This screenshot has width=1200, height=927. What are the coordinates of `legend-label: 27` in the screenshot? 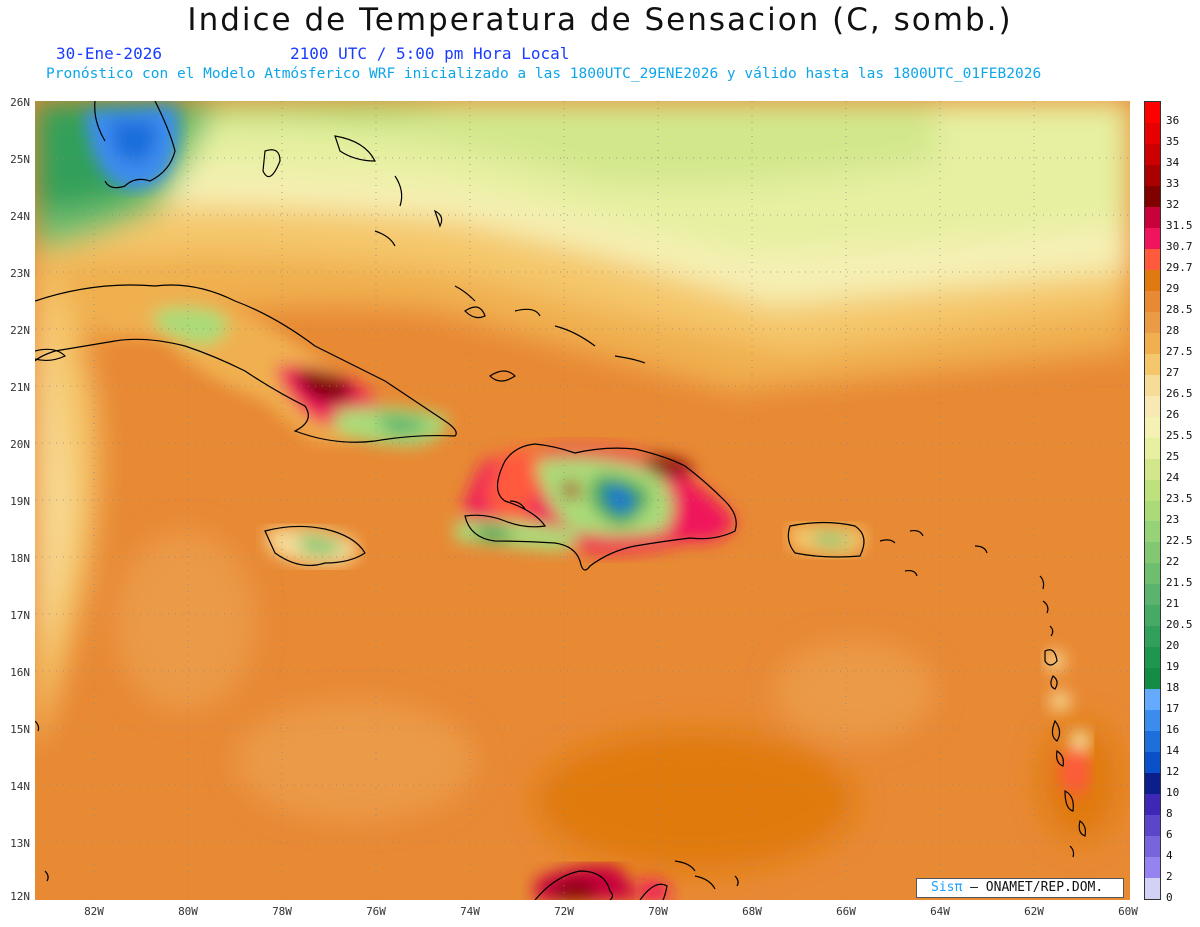 It's located at (1173, 373).